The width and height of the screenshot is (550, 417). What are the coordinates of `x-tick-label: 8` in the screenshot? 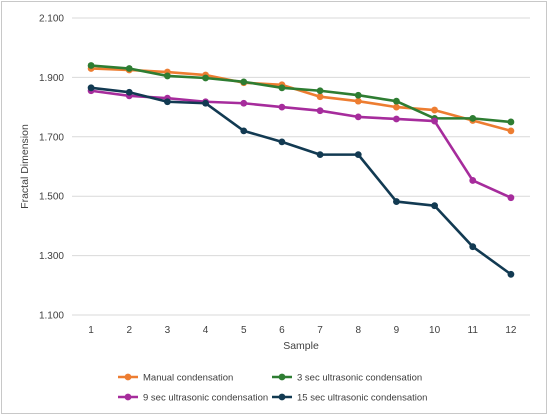 It's located at (358, 330).